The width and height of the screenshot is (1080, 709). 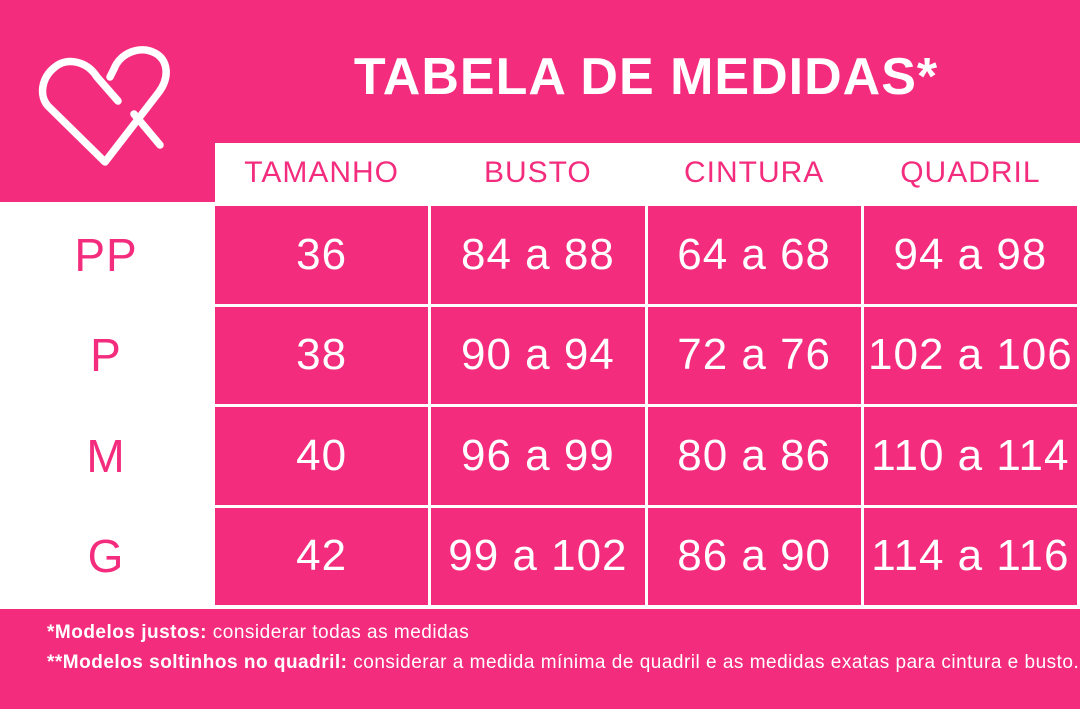 What do you see at coordinates (647, 172) in the screenshot?
I see `table-header-row: TAMANHO BUSTO CINTURA QUADRIL` at bounding box center [647, 172].